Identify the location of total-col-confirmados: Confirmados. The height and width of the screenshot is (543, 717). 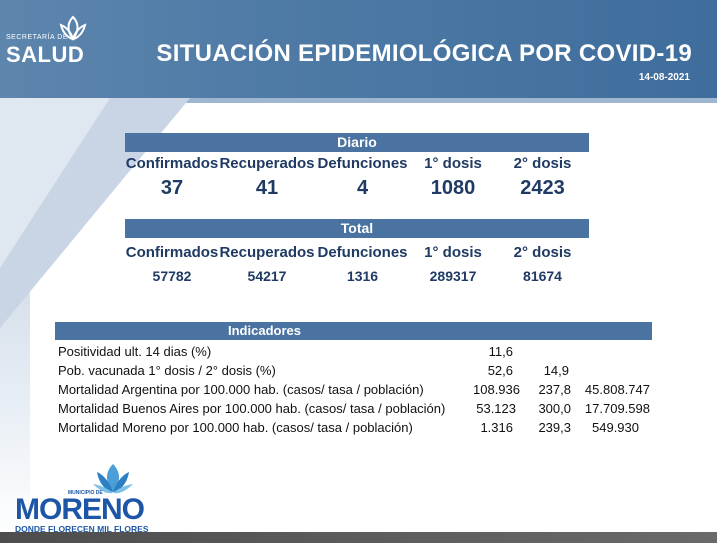
(172, 252).